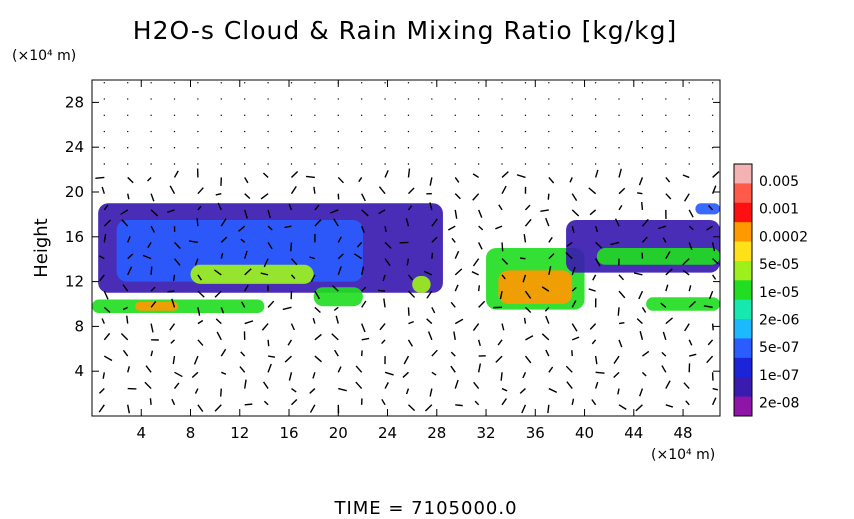 This screenshot has height=519, width=854. What do you see at coordinates (405, 30) in the screenshot?
I see `chart-title: H2O-s Cloud & Rain Mixing Ratio [kg/kg]` at bounding box center [405, 30].